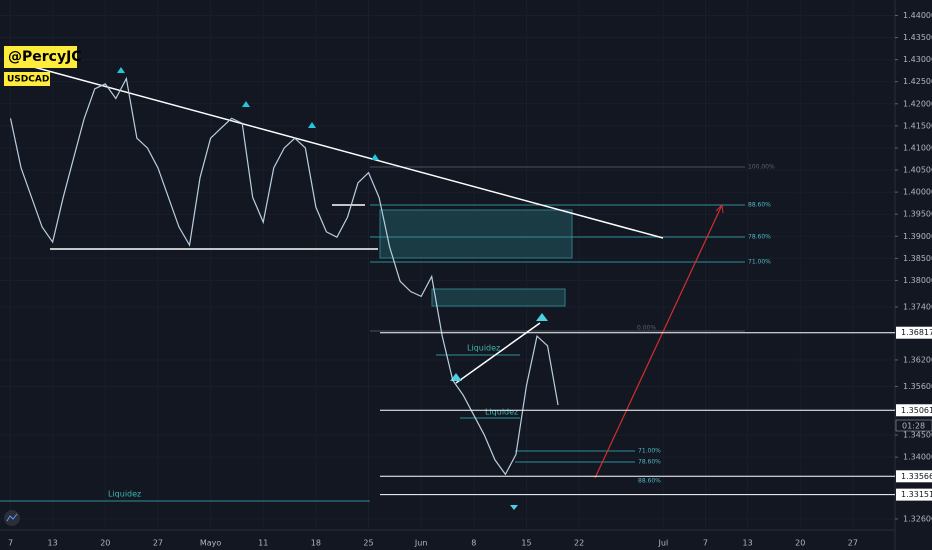  What do you see at coordinates (917, 192) in the screenshot?
I see `y-tick-label: 1.40000` at bounding box center [917, 192].